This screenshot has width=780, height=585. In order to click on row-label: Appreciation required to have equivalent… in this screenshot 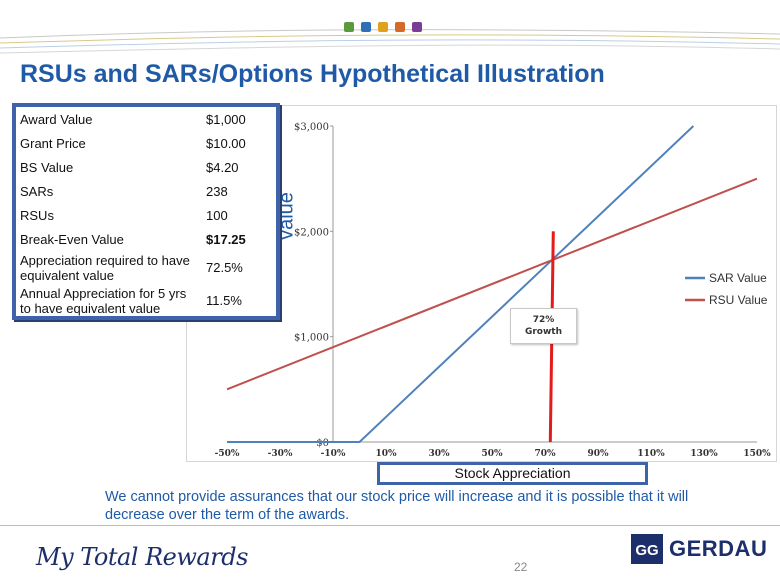, I will do `click(105, 267)`.